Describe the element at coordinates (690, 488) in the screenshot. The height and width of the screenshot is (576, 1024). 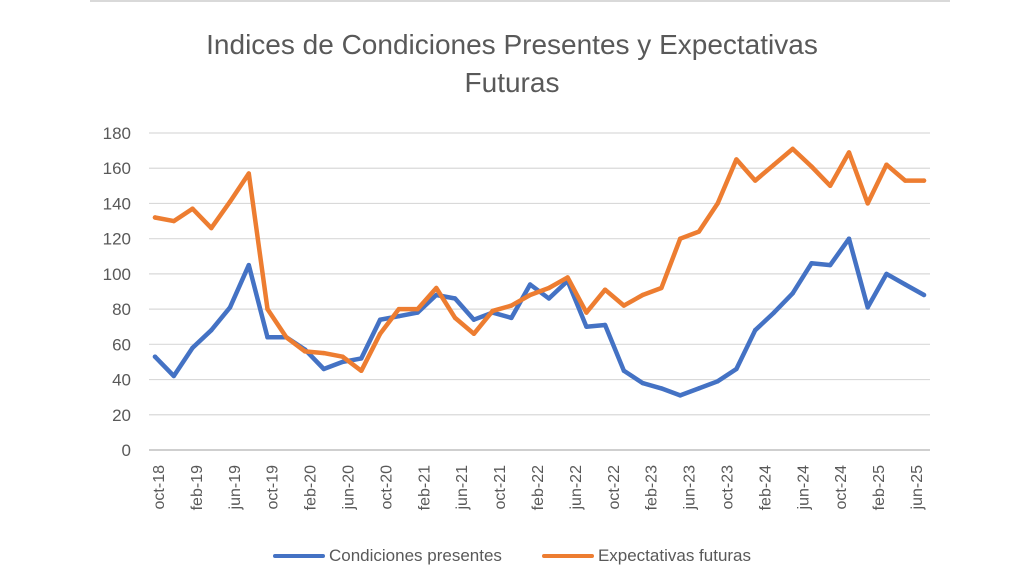
I see `x-tick-label: jun-23` at that location.